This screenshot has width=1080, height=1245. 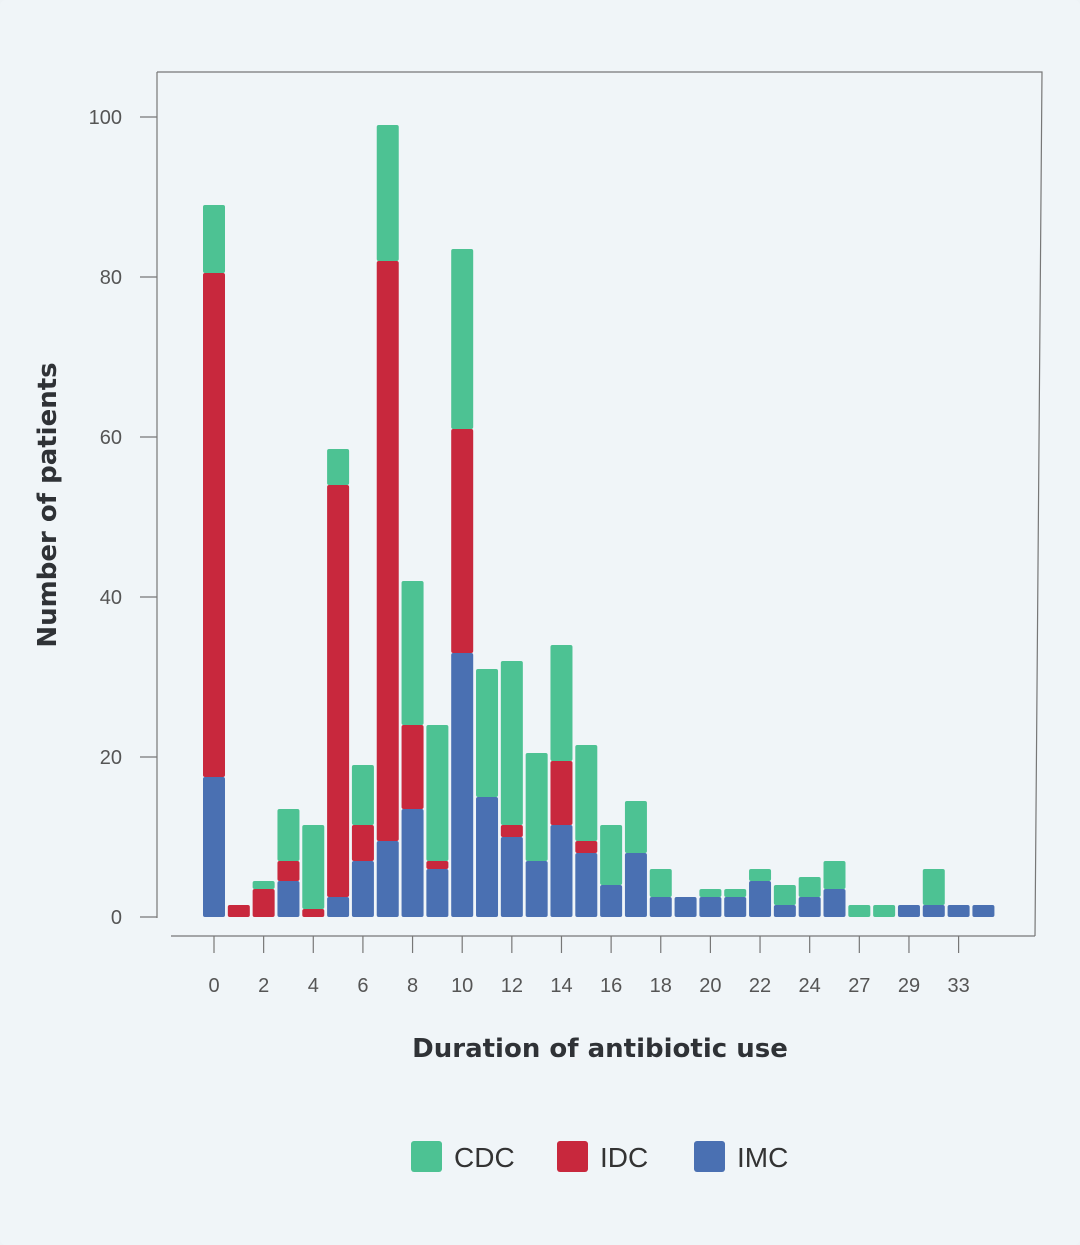 I want to click on x-tick-label: 12, so click(x=512, y=986).